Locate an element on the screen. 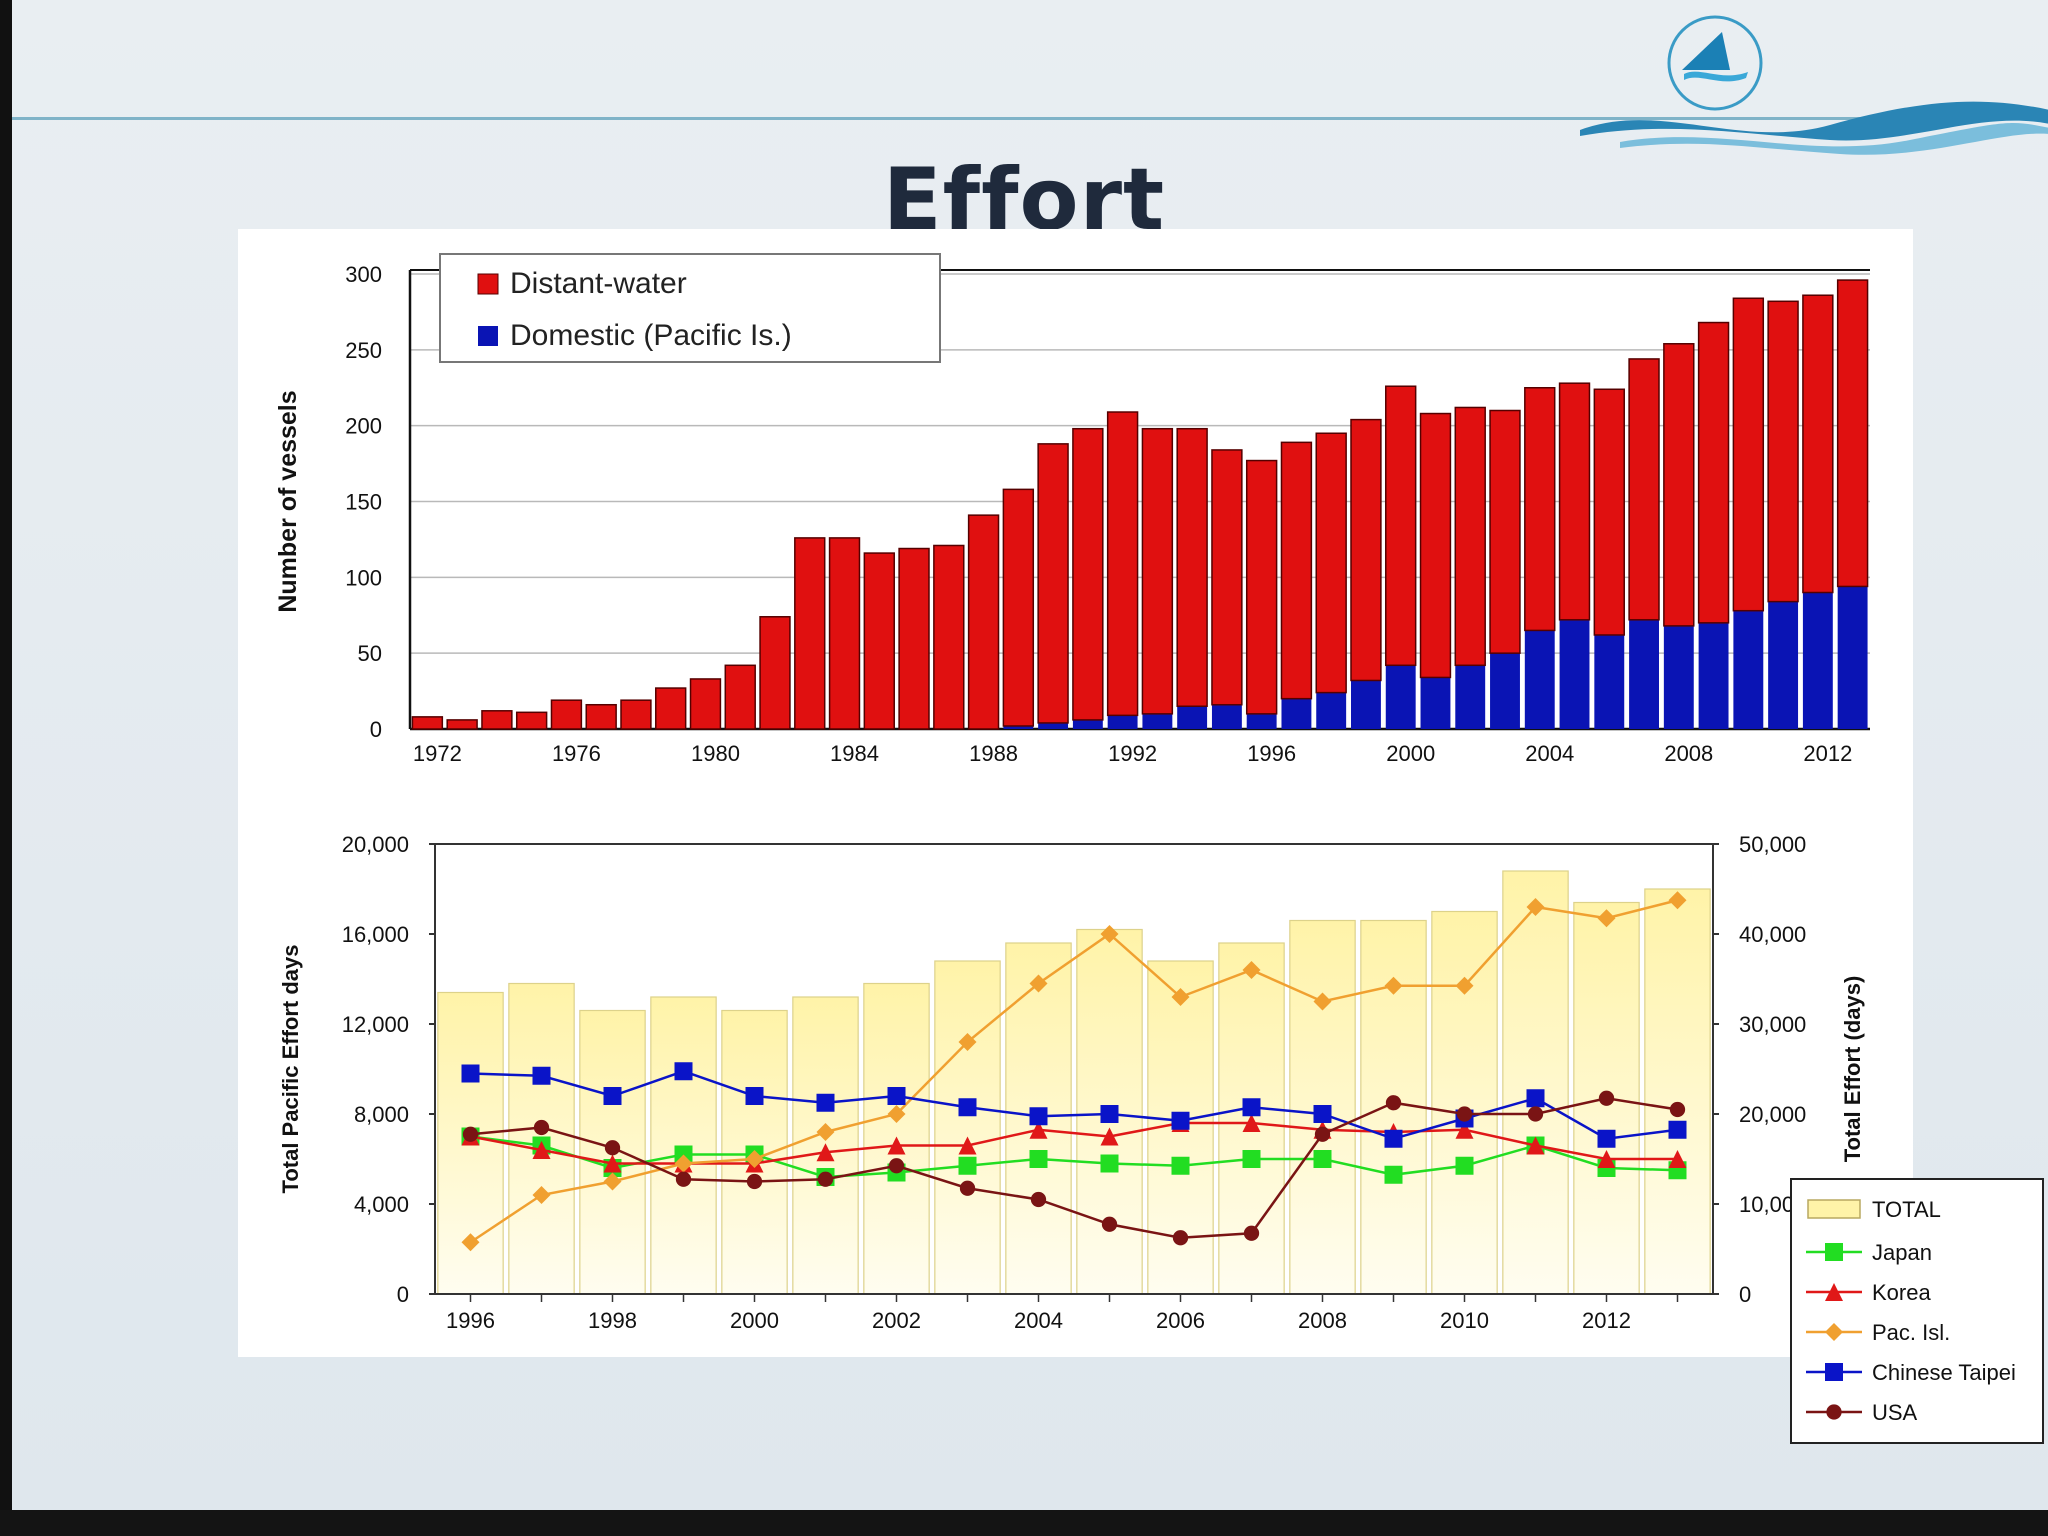 The height and width of the screenshot is (1536, 2048). y-tick-label-left: 20,000 is located at coordinates (375, 844).